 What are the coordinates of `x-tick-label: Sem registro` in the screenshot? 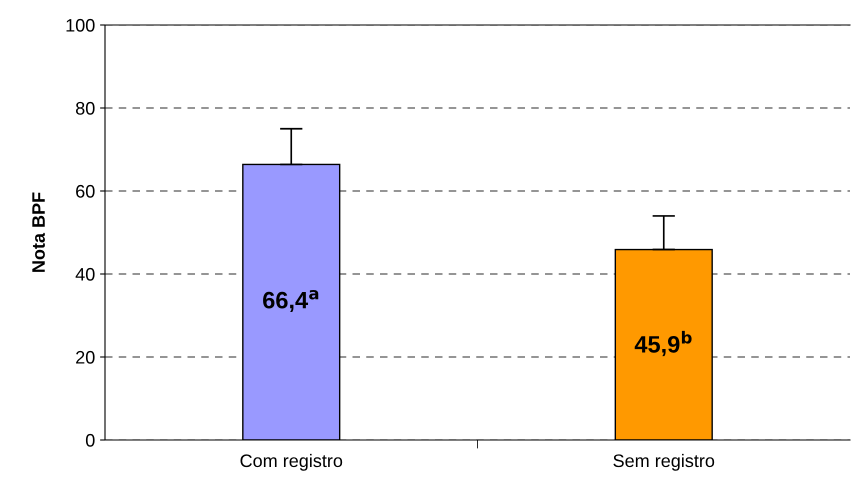 It's located at (663, 462).